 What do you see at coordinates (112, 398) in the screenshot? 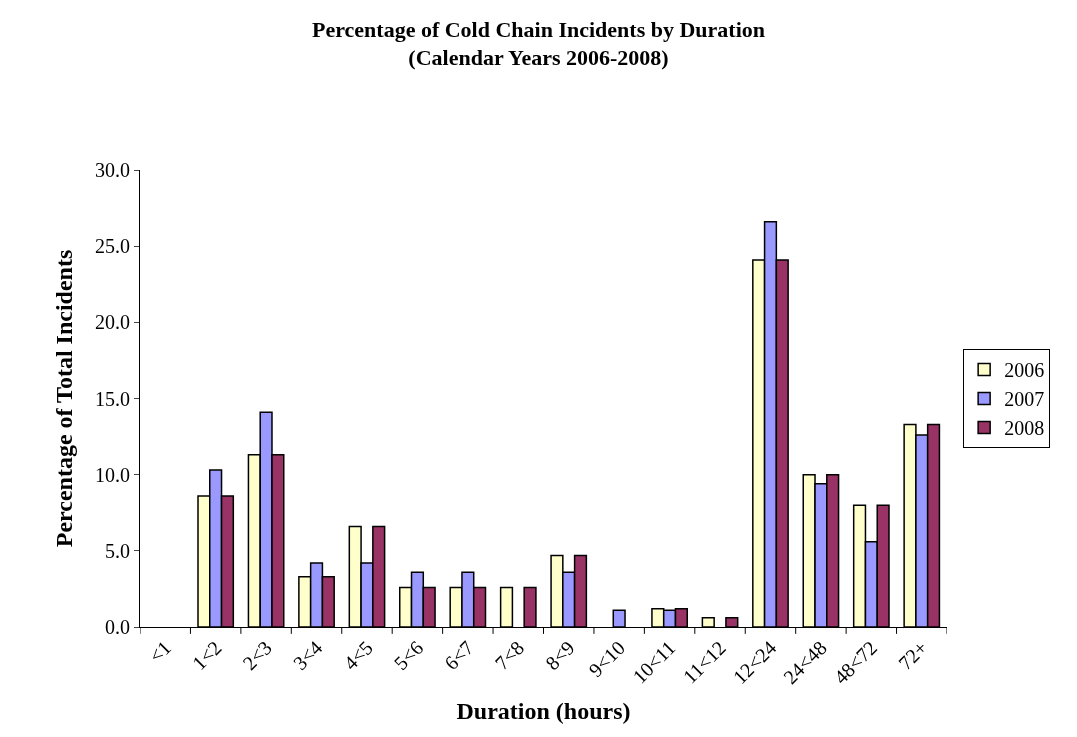
I see `y-tick-label: 15.0` at bounding box center [112, 398].